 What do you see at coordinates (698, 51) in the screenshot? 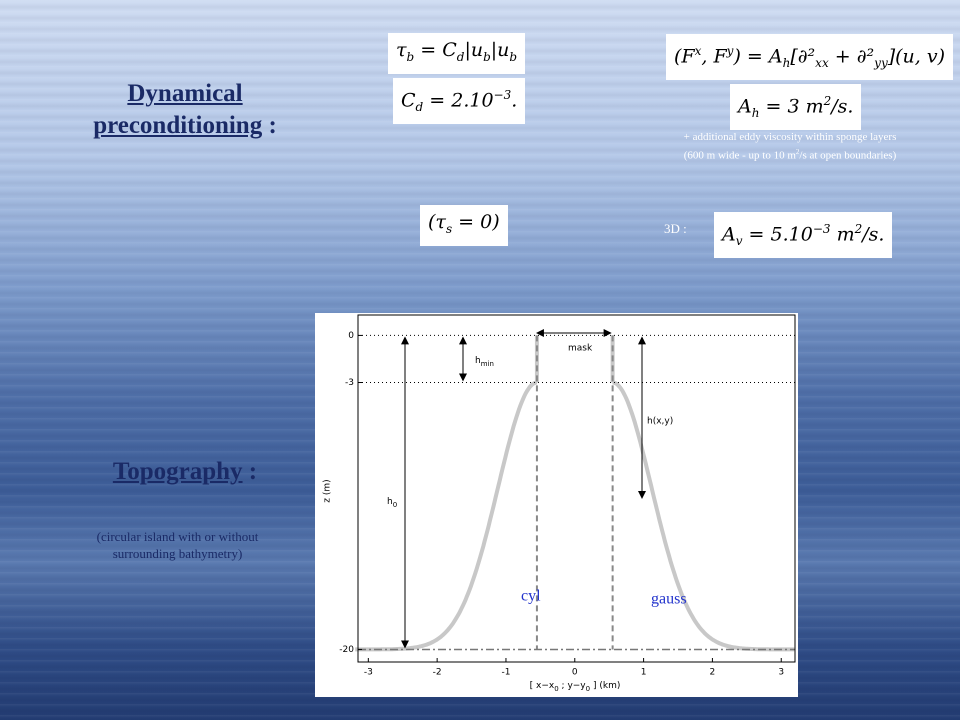
I see `equation-part: x` at bounding box center [698, 51].